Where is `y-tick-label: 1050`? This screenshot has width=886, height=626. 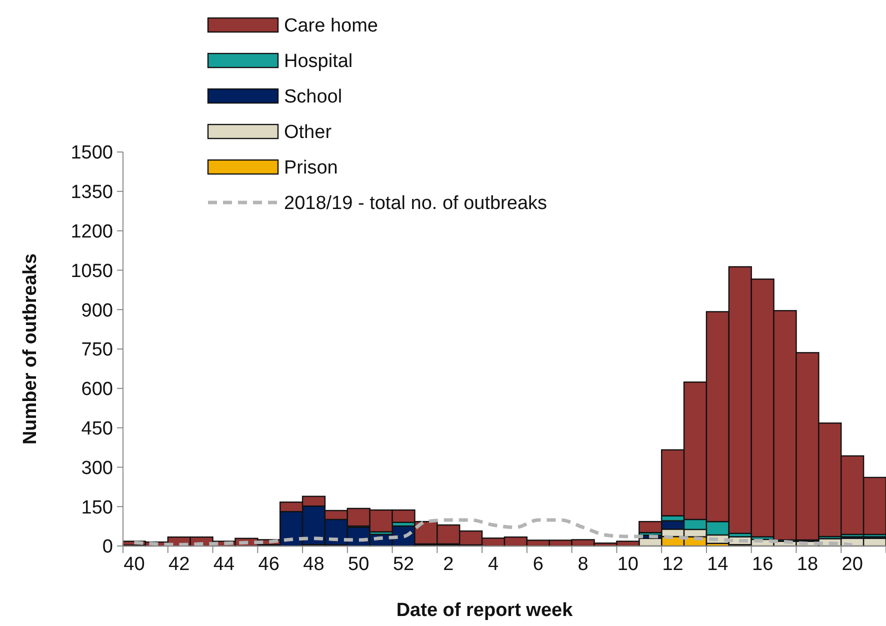 y-tick-label: 1050 is located at coordinates (91, 271).